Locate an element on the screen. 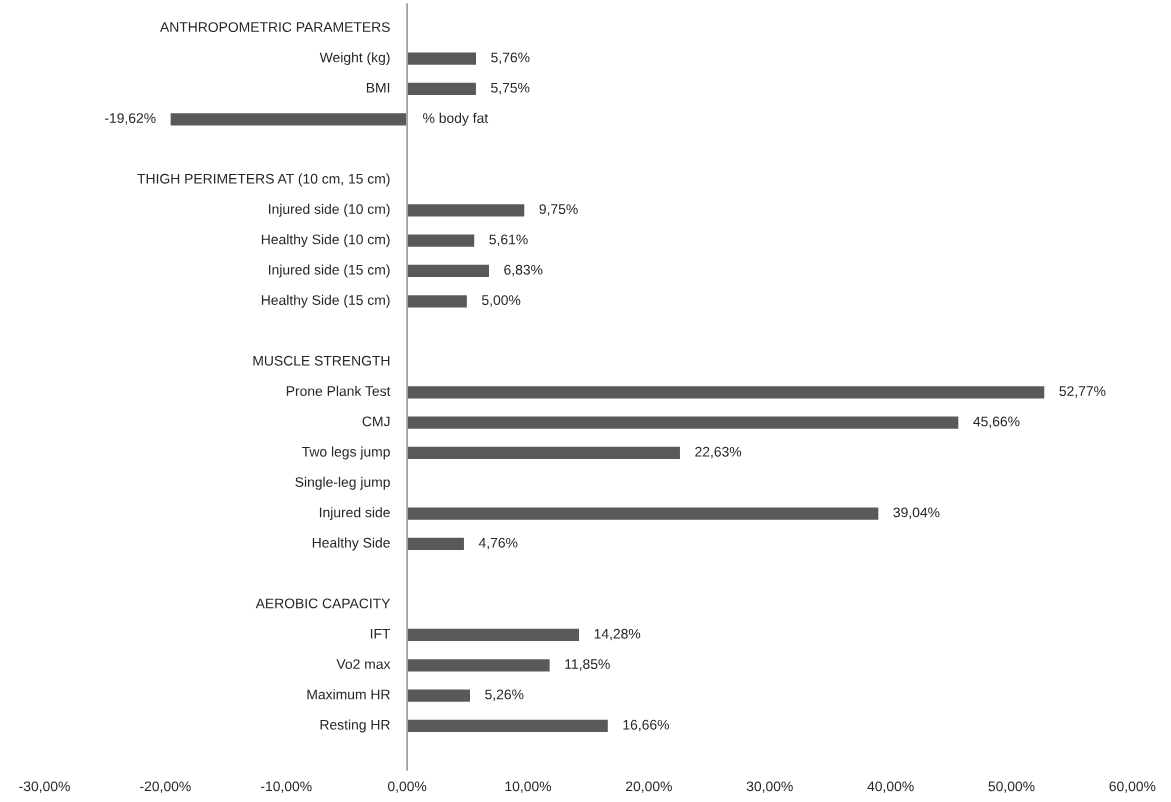 This screenshot has height=802, width=1171. data-label: 16,66% is located at coordinates (646, 725).